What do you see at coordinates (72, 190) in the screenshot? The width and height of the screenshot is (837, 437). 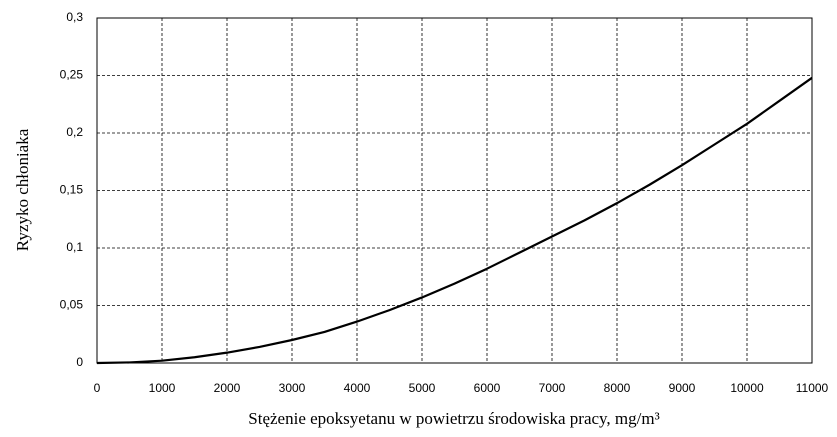 I see `y-tick-label: 0,15` at bounding box center [72, 190].